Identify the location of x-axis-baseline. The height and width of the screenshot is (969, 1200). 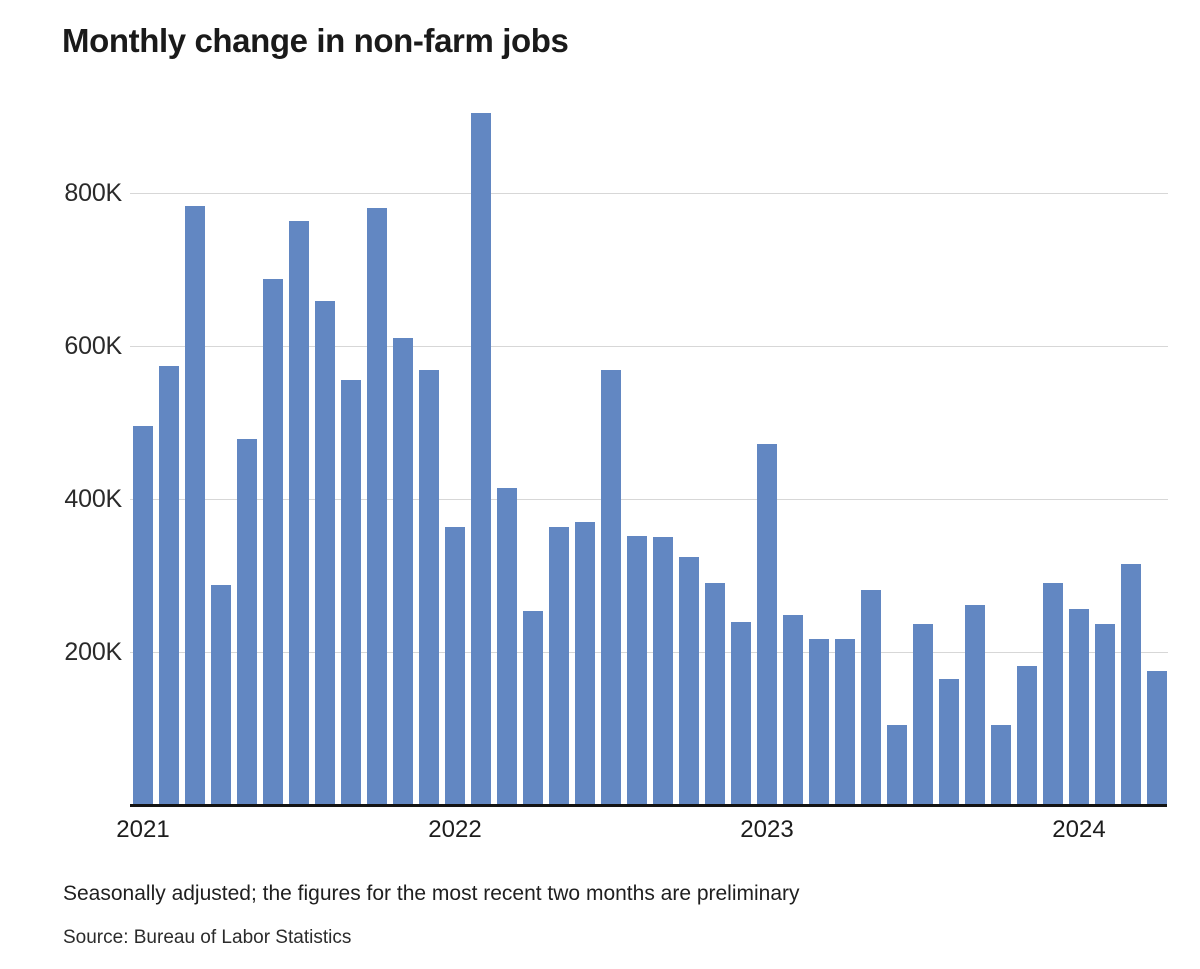
(648, 805).